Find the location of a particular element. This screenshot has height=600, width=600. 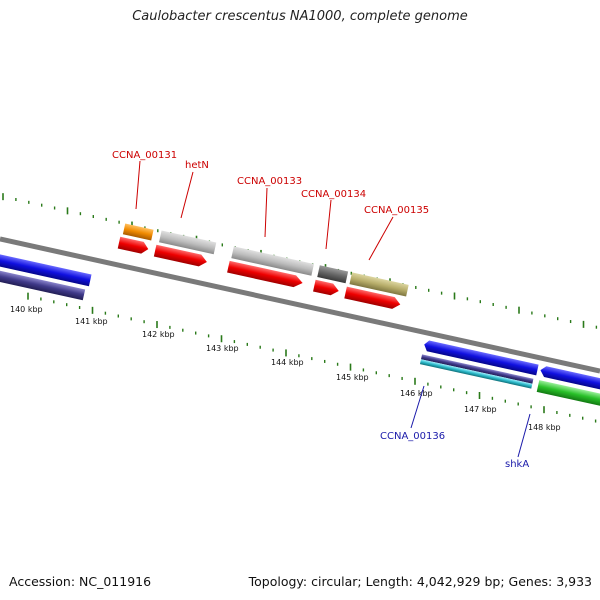

scale-label: 142 kbp is located at coordinates (158, 334).